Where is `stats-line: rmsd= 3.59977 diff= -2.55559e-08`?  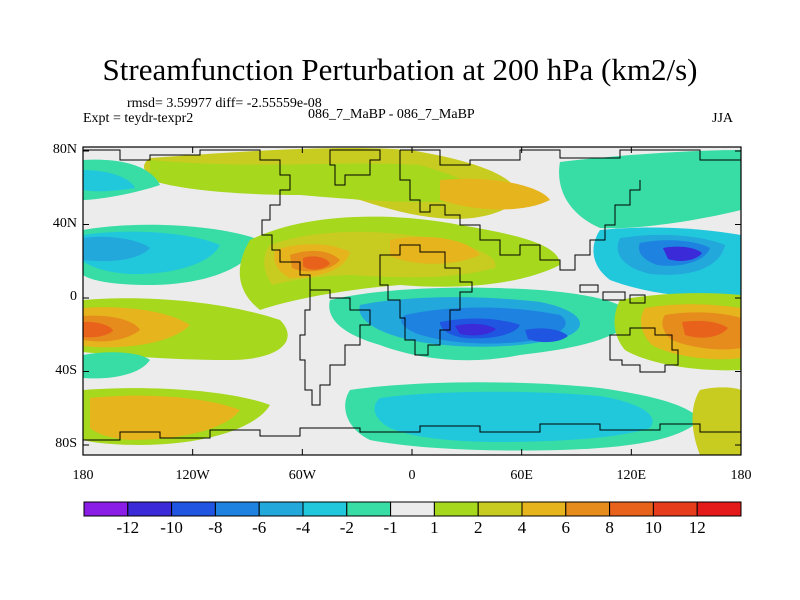
stats-line: rmsd= 3.59977 diff= -2.55559e-08 is located at coordinates (224, 103).